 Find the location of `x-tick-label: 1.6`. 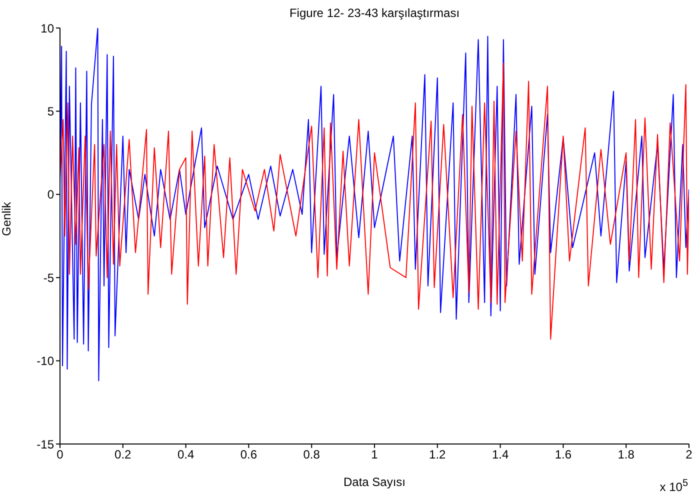

x-tick-label: 1.6 is located at coordinates (563, 455).